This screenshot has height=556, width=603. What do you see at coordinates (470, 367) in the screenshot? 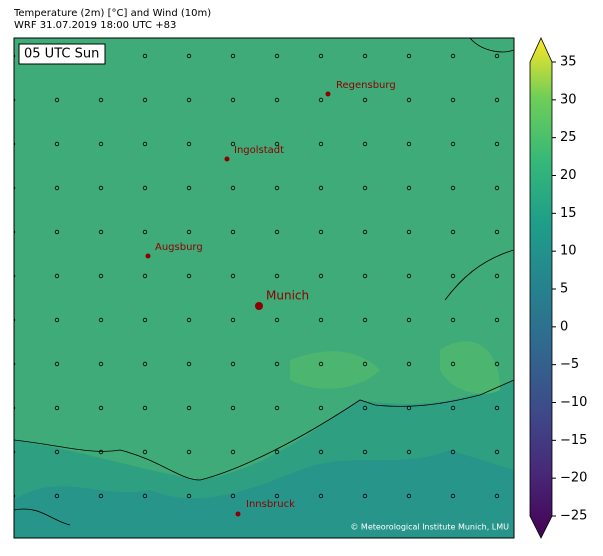
I see `warm-area` at bounding box center [470, 367].